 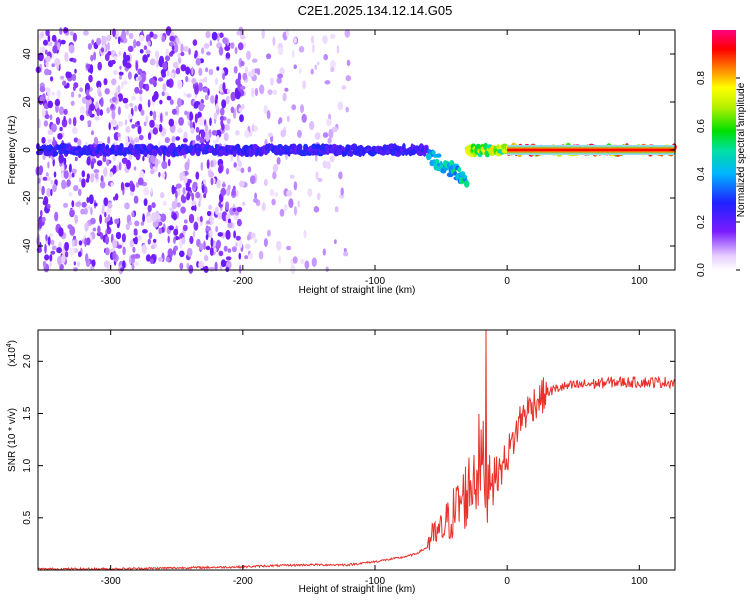 What do you see at coordinates (433, 152) in the screenshot?
I see `band-blob` at bounding box center [433, 152].